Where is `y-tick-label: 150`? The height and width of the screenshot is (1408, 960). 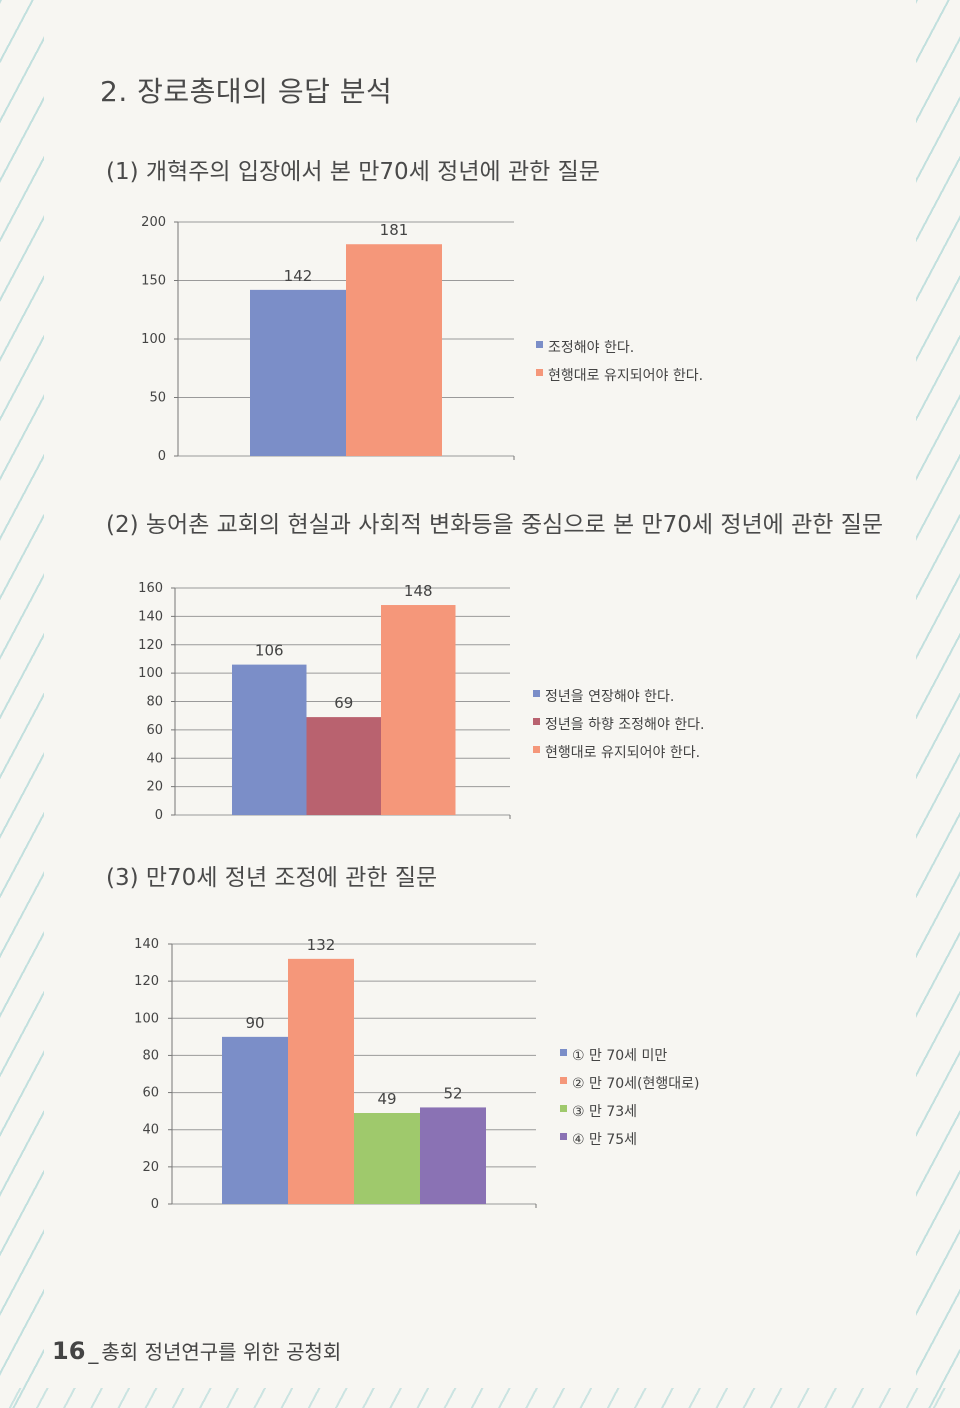
y-tick-label: 150 is located at coordinates (153, 281).